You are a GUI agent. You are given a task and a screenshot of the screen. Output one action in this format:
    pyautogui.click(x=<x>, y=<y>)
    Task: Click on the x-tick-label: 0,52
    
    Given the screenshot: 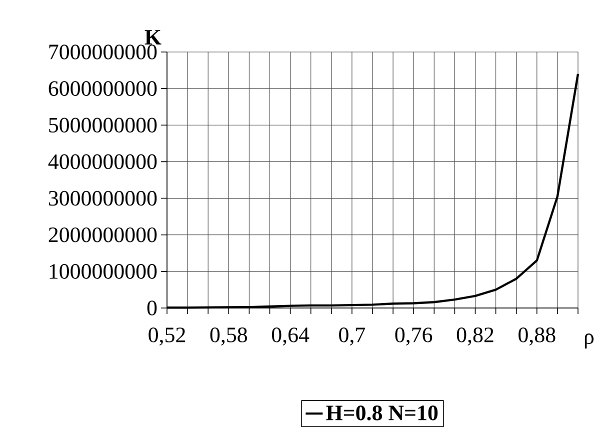 What is the action you would take?
    pyautogui.click(x=166, y=337)
    